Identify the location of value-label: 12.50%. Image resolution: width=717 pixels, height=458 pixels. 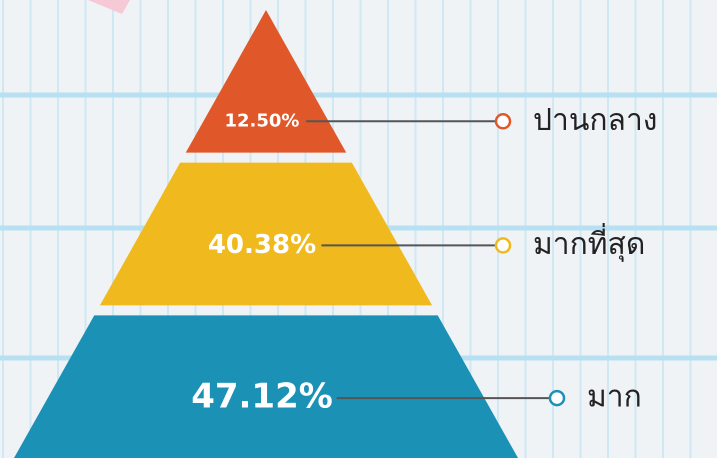
(262, 120).